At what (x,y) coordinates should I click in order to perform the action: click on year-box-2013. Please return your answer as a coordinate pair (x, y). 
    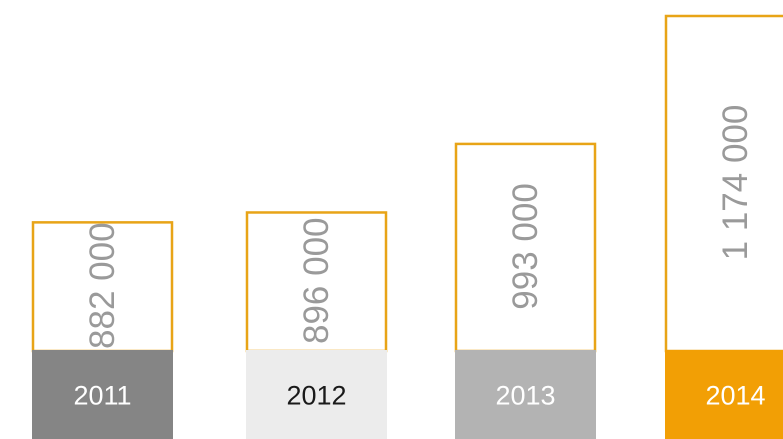
    Looking at the image, I should click on (525, 394).